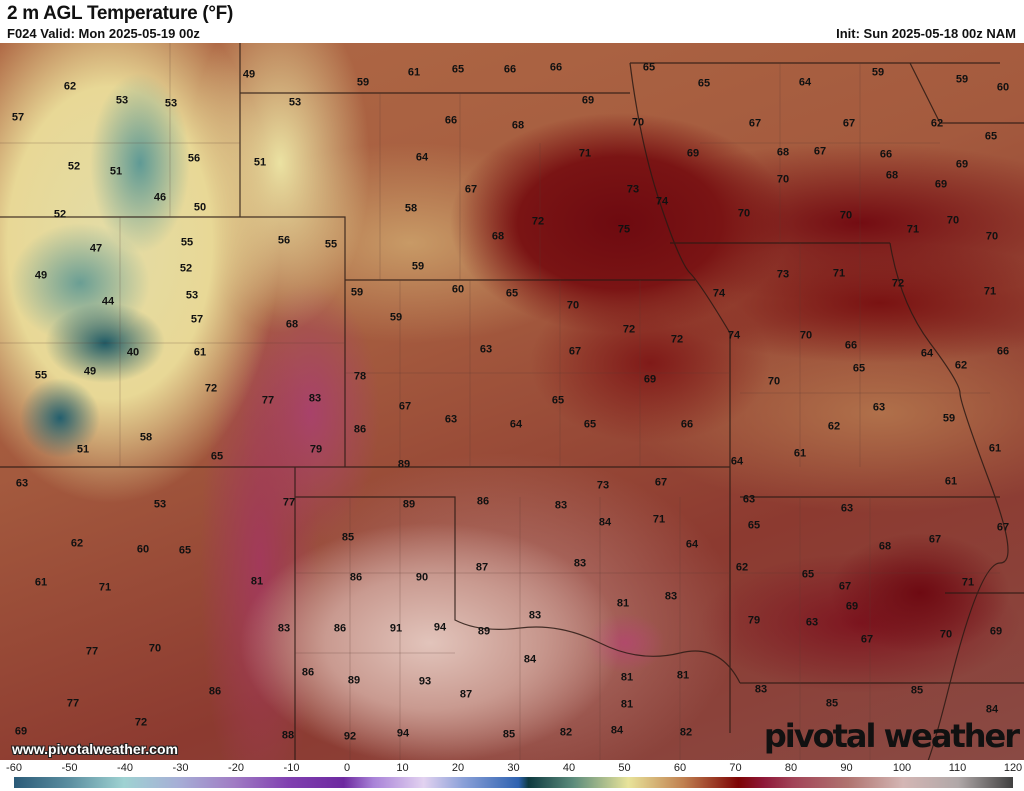 The height and width of the screenshot is (791, 1024). Describe the element at coordinates (623, 603) in the screenshot. I see `temperature-label: 81` at that location.